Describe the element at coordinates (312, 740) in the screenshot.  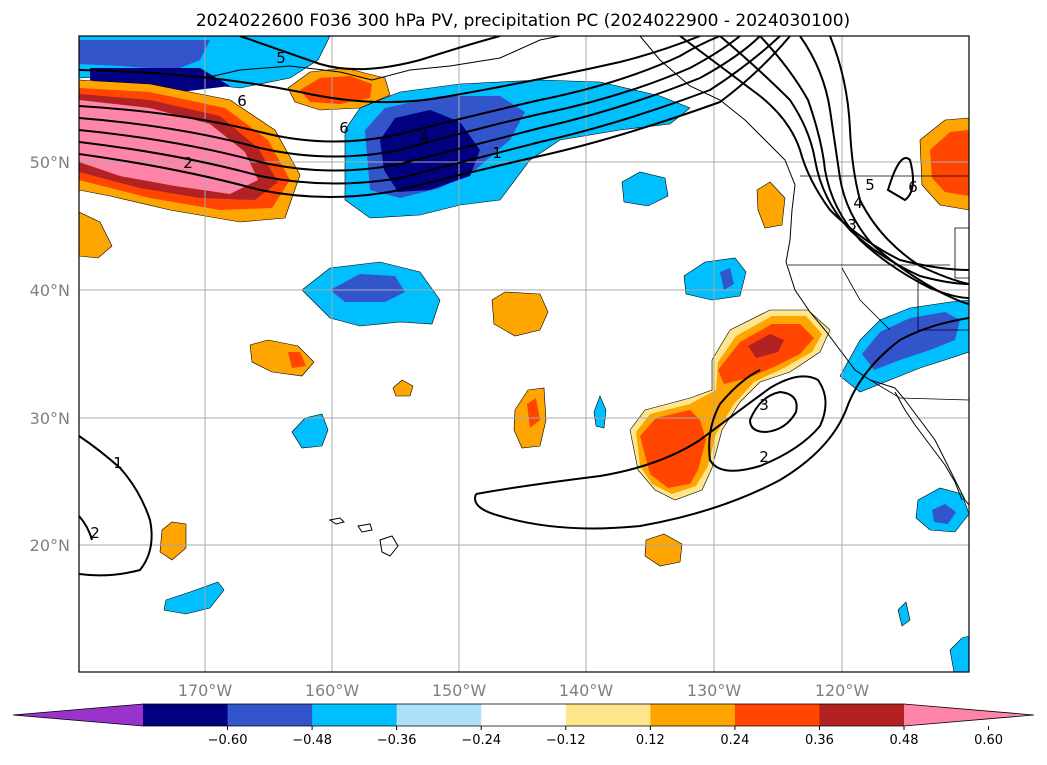
I see `colorbar-tick-label: −0.48` at that location.